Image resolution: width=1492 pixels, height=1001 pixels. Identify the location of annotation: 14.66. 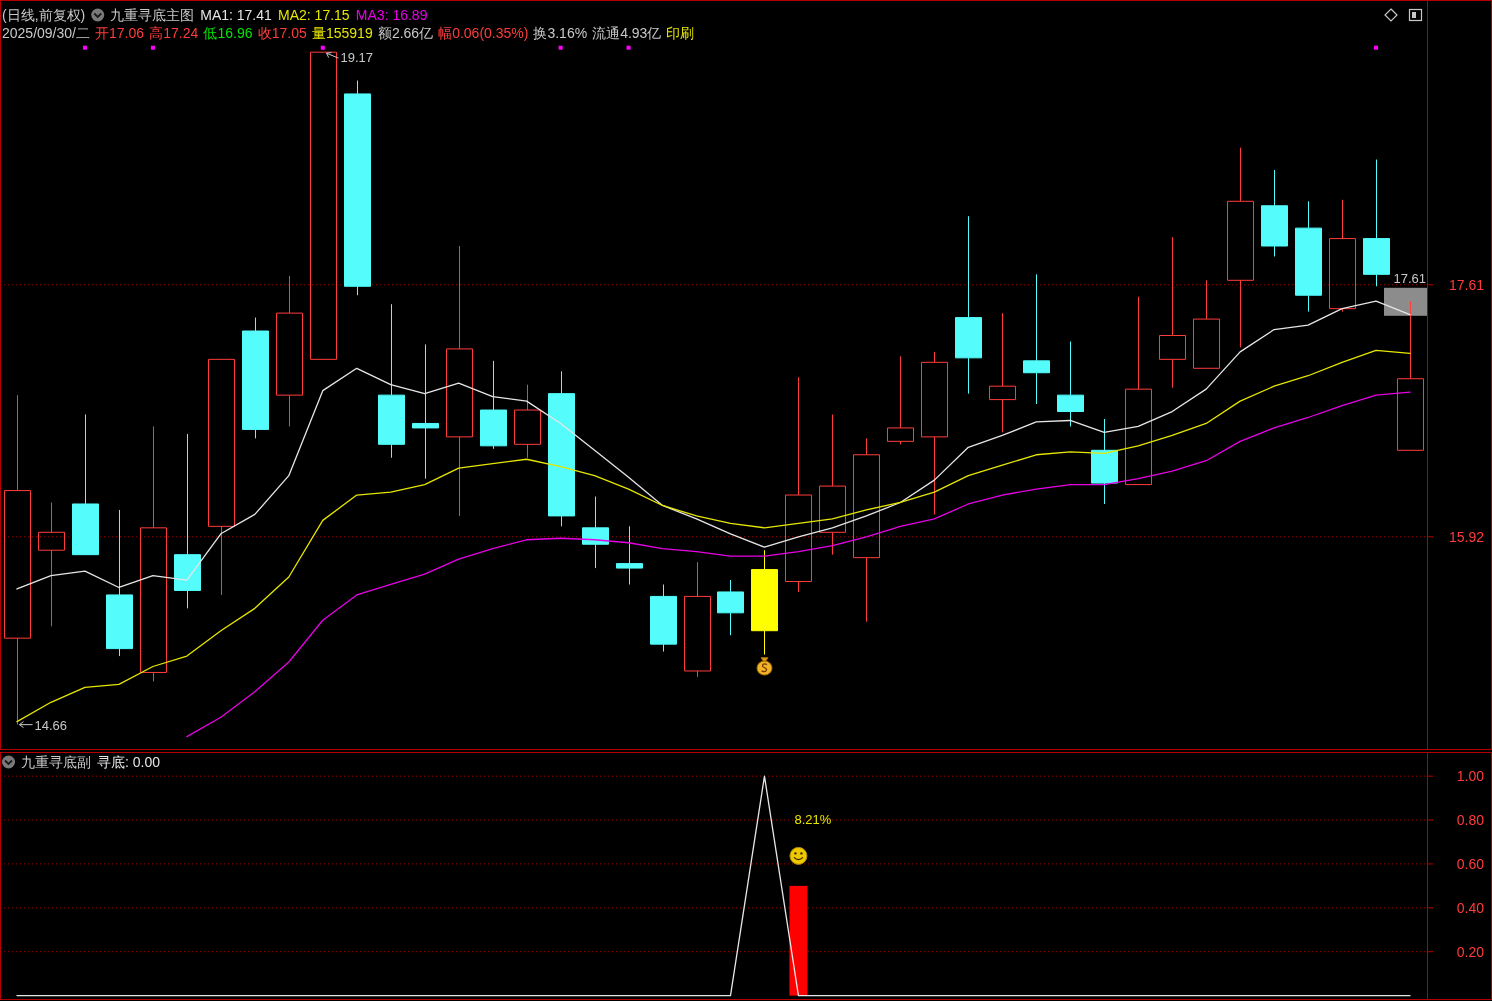
(51, 725).